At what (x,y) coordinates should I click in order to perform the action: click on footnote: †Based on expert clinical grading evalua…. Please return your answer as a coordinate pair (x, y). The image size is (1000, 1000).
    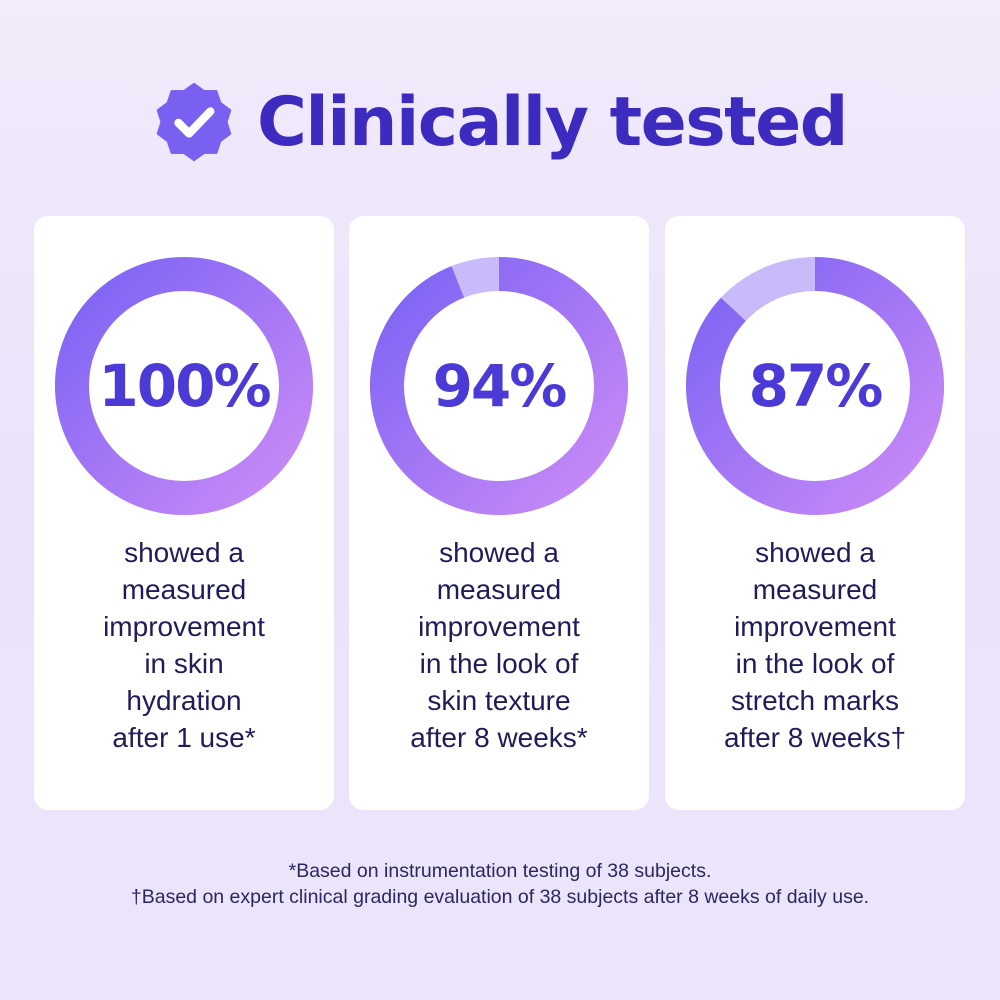
    Looking at the image, I should click on (500, 897).